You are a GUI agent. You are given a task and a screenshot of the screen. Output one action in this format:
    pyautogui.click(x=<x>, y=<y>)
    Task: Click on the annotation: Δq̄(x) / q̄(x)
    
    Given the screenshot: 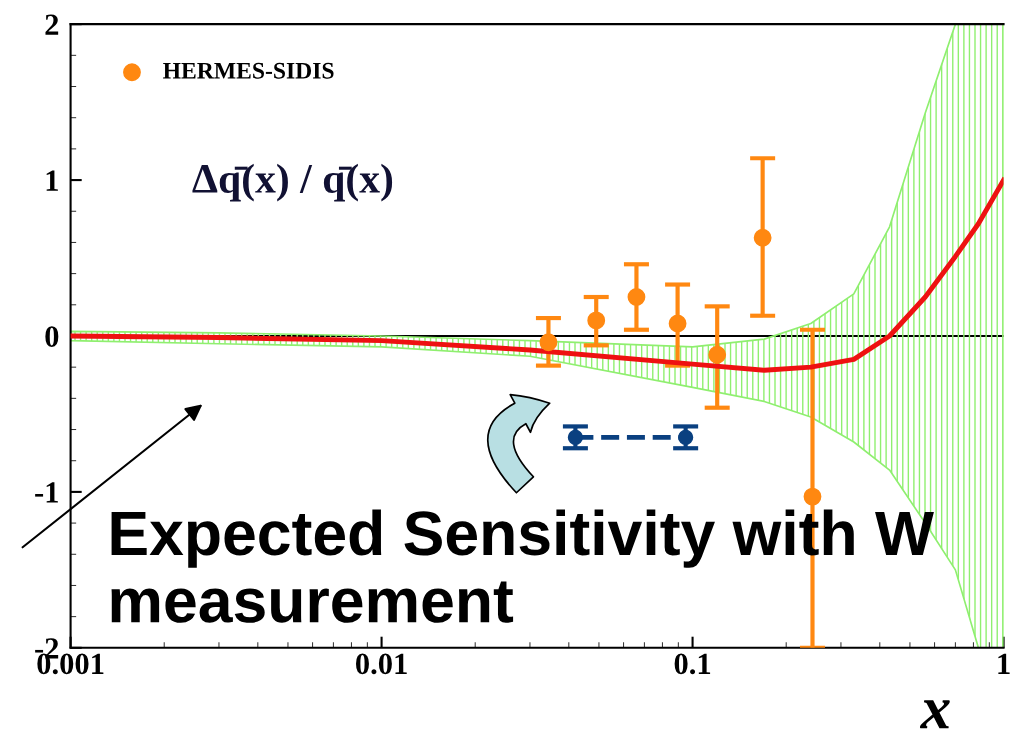 What is the action you would take?
    pyautogui.click(x=292, y=182)
    